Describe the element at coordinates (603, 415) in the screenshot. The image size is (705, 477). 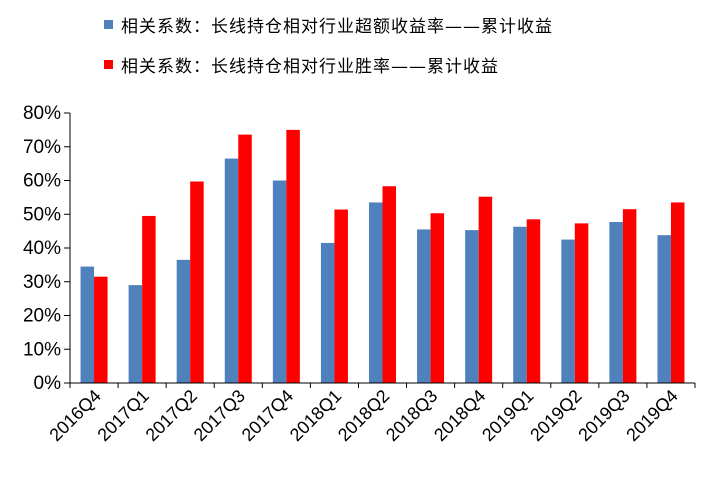
I see `x-tick-label: 2019Q3` at that location.